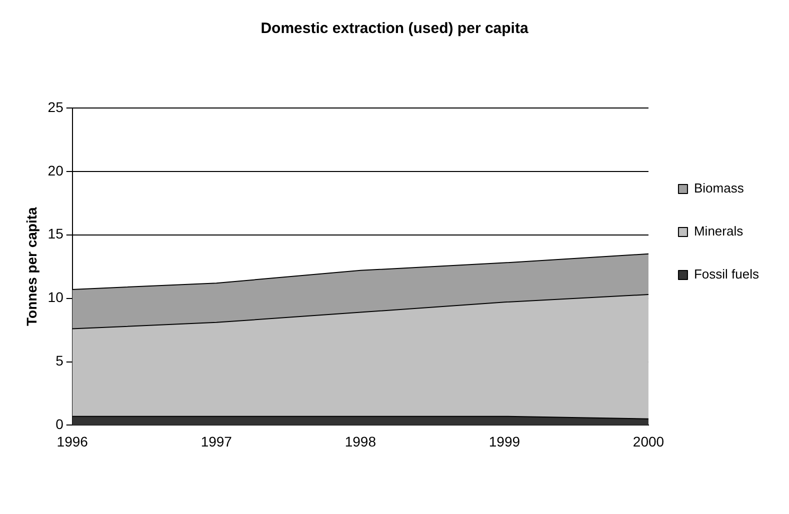 Image resolution: width=789 pixels, height=514 pixels. What do you see at coordinates (504, 441) in the screenshot?
I see `x-tick-label: 1999` at bounding box center [504, 441].